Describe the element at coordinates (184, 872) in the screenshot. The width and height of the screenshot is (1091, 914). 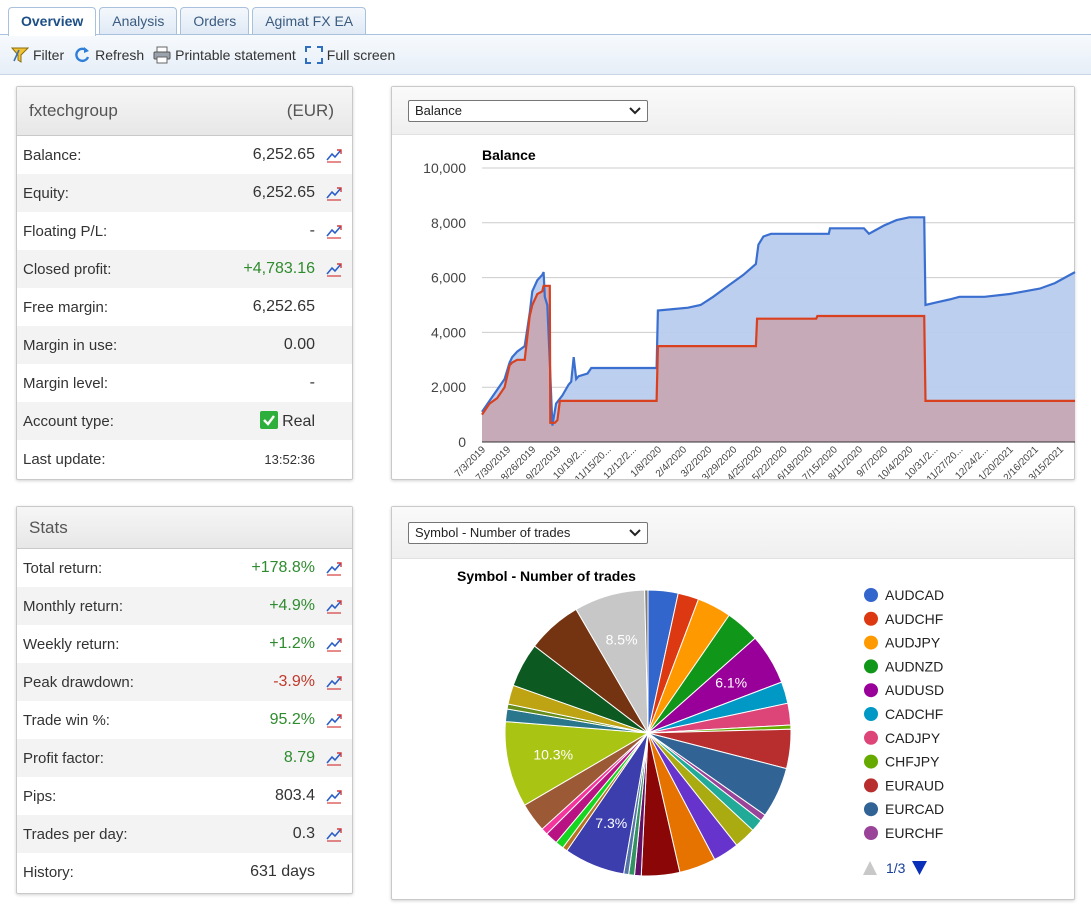
I see `stats-row-history: History: 631 days` at that location.